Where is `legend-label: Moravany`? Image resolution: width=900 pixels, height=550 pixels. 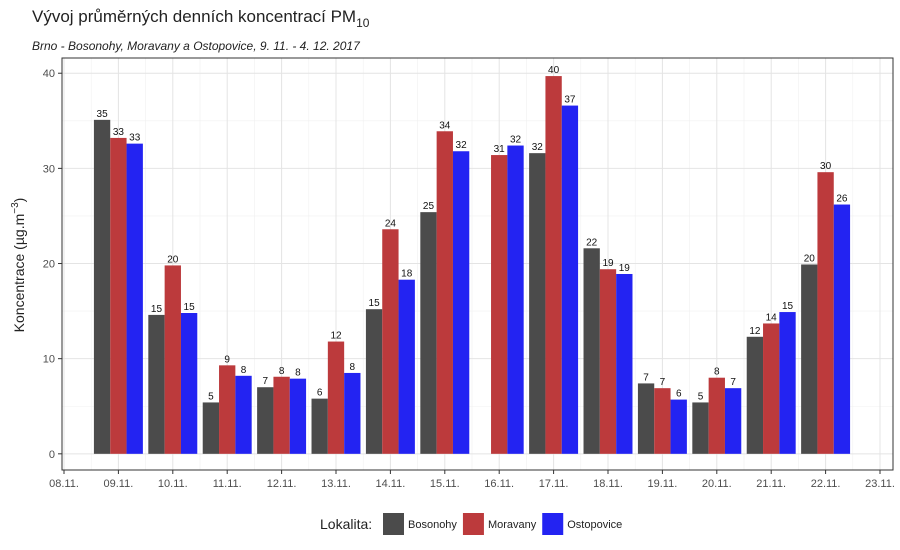
legend-label: Moravany is located at coordinates (512, 525).